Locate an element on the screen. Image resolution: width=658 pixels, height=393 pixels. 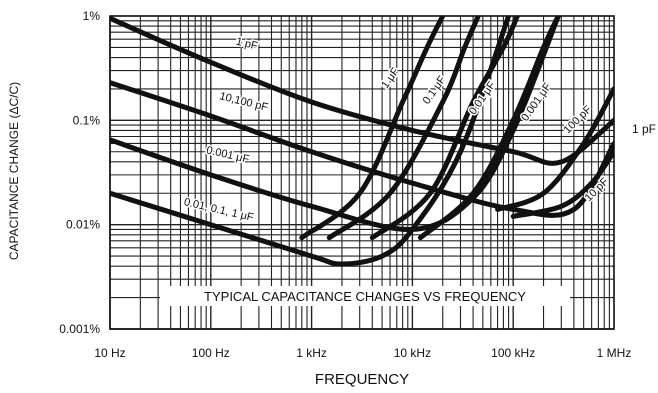
chart-title: TYPICAL CAPACITANCE CHANGES VS FREQUENCY is located at coordinates (365, 296).